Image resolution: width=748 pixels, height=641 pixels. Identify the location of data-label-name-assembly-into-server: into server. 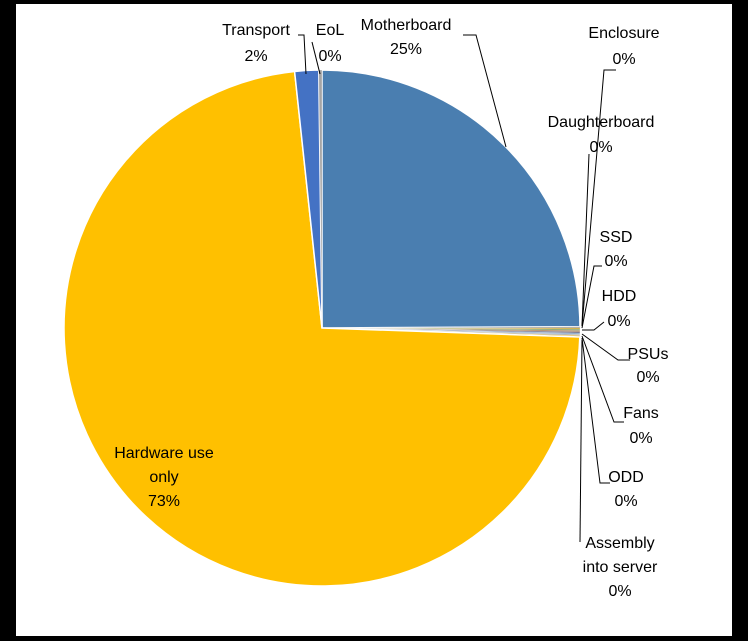
(620, 567).